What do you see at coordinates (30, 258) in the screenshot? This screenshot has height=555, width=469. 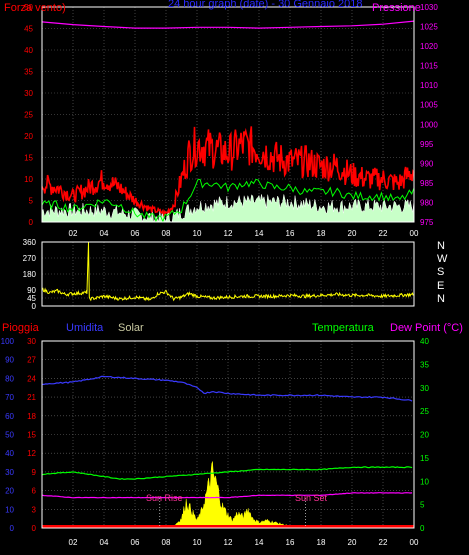 I see `direction-tick-label: 270` at bounding box center [30, 258].